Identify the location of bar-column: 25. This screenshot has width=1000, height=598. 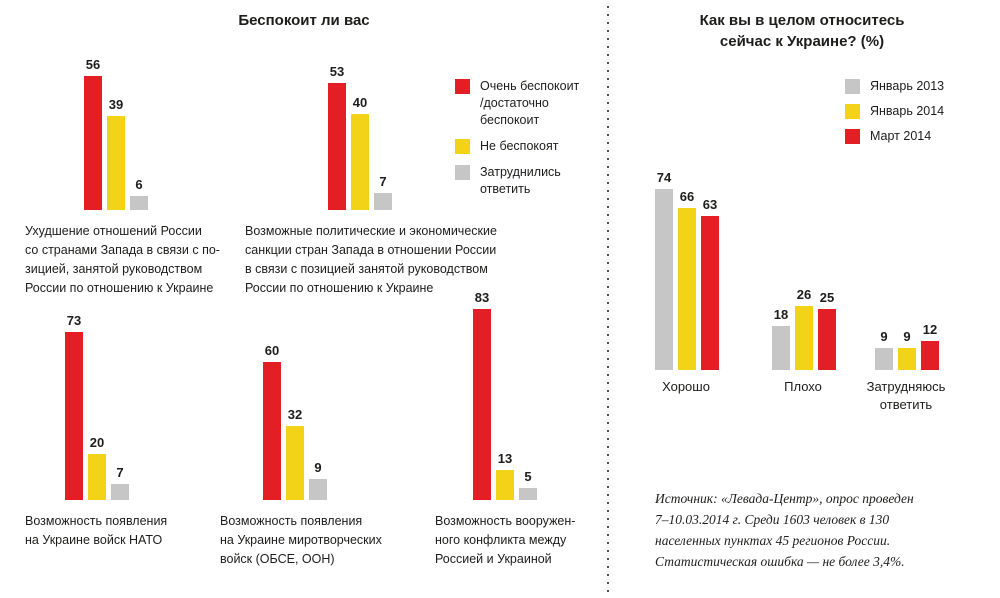
(827, 330).